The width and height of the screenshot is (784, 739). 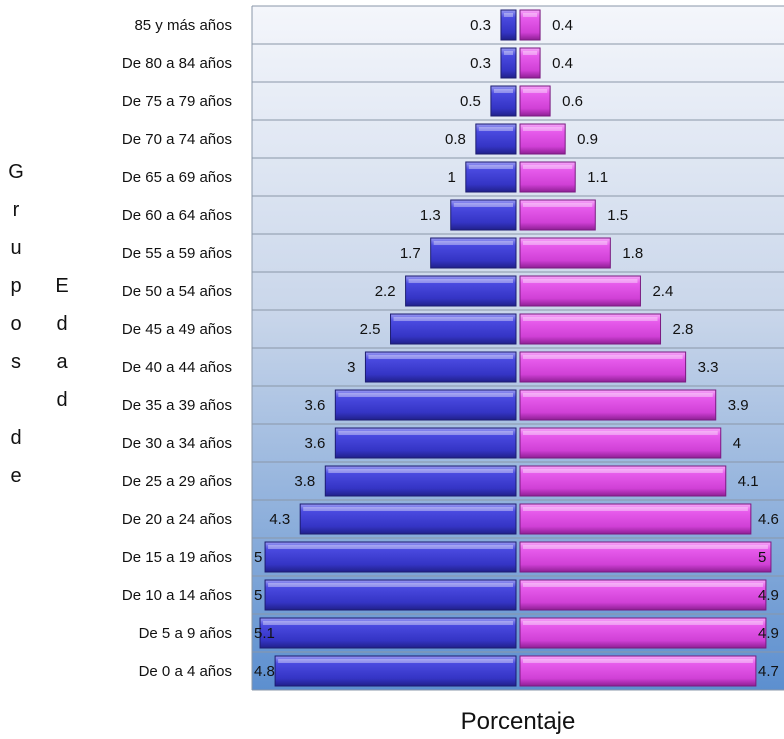 I want to click on category-label: De 70 a 74 años, so click(x=177, y=139).